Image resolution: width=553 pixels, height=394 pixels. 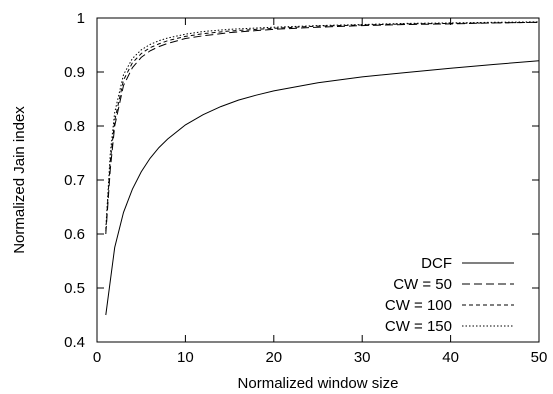 I want to click on legend-label-3: CW = 100, so click(x=418, y=305).